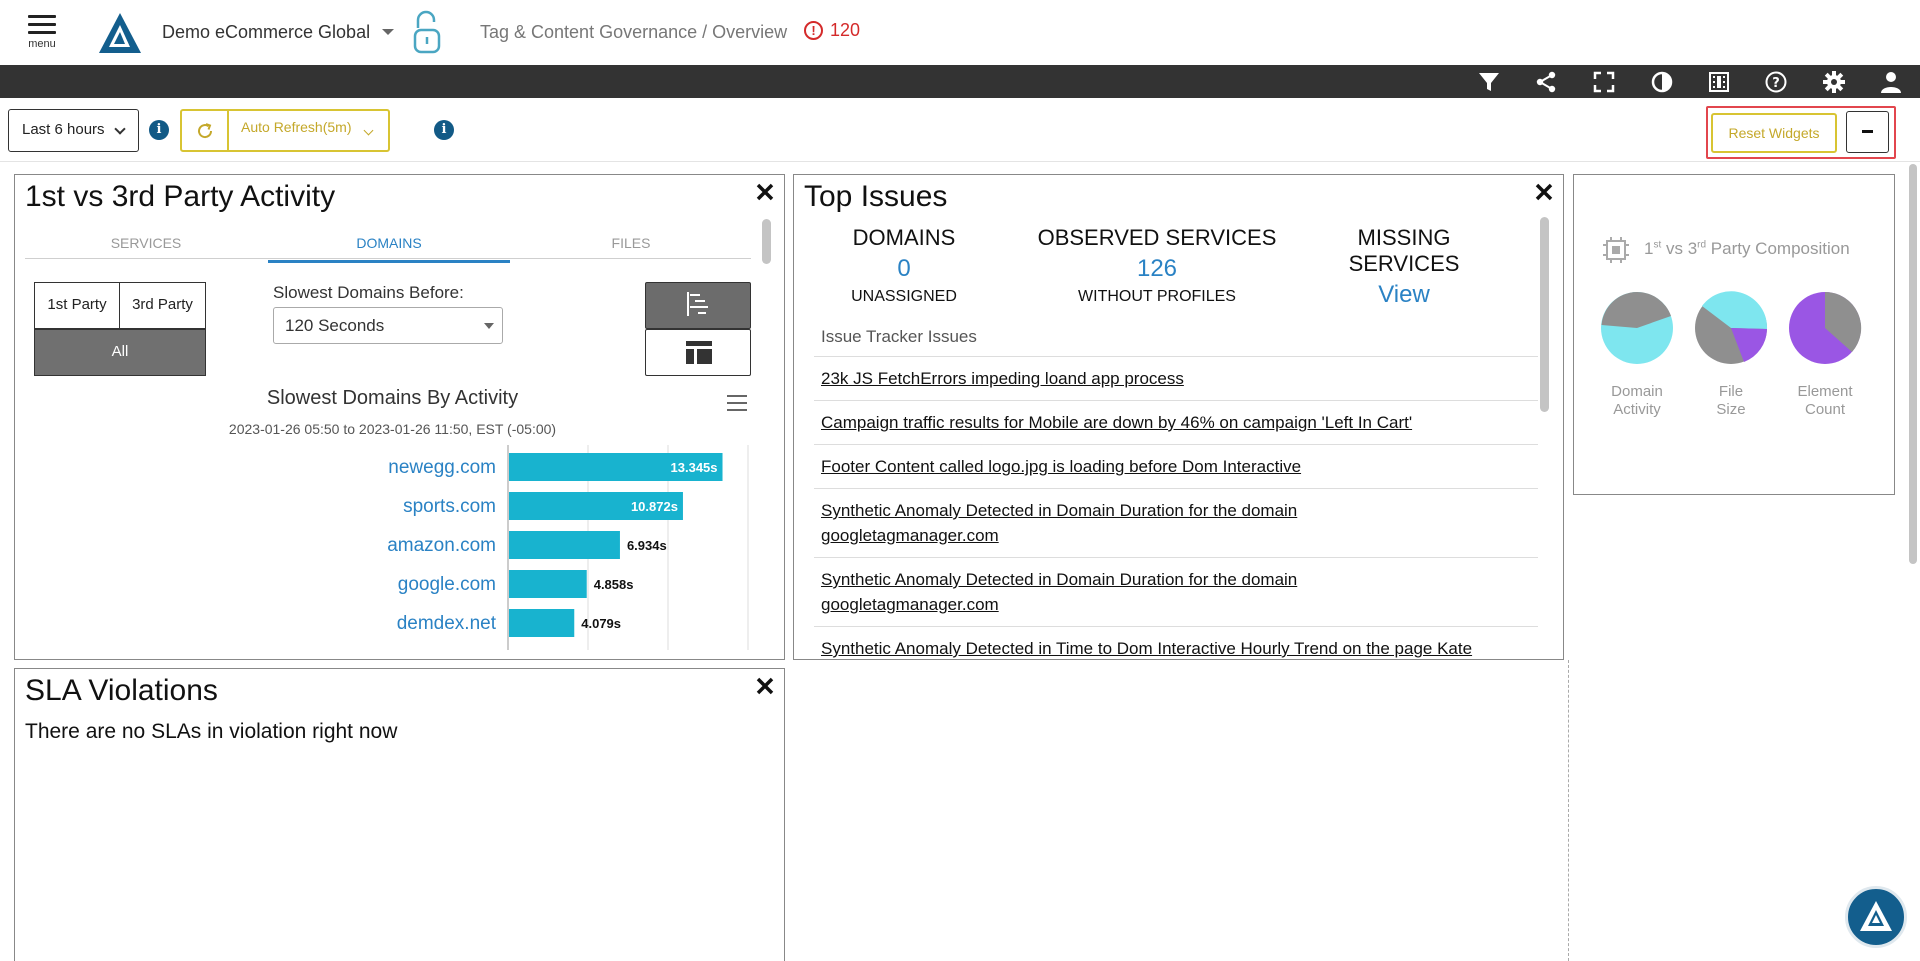  Describe the element at coordinates (442, 467) in the screenshot. I see `category-label: newegg.com` at that location.